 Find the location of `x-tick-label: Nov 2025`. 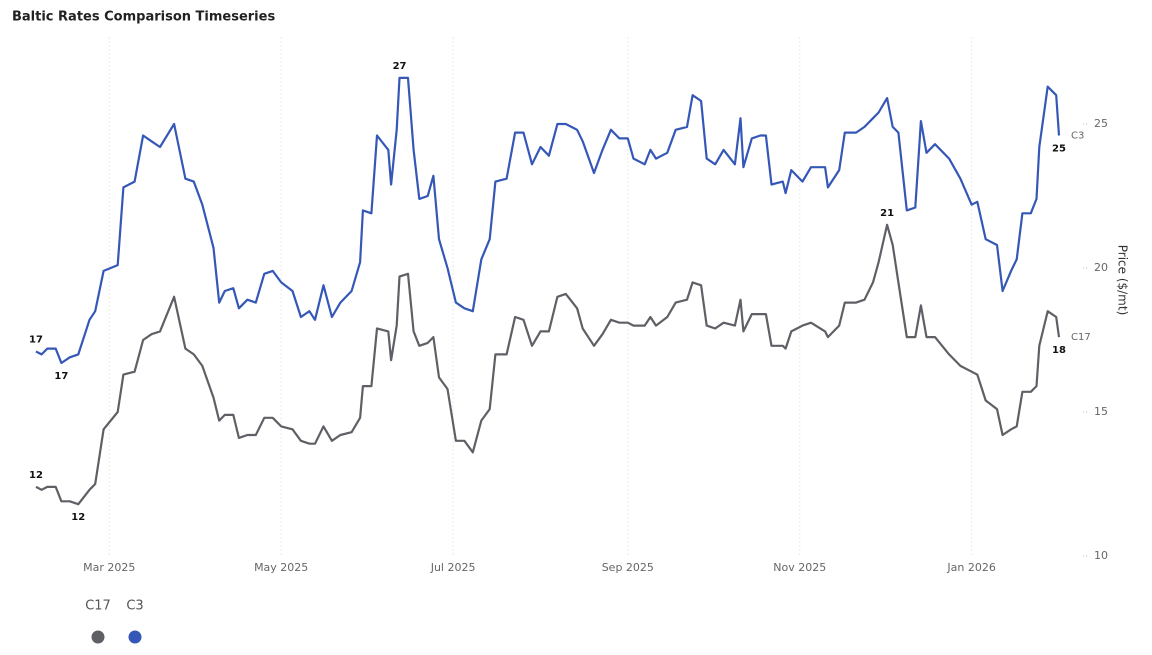

x-tick-label: Nov 2025 is located at coordinates (799, 567).